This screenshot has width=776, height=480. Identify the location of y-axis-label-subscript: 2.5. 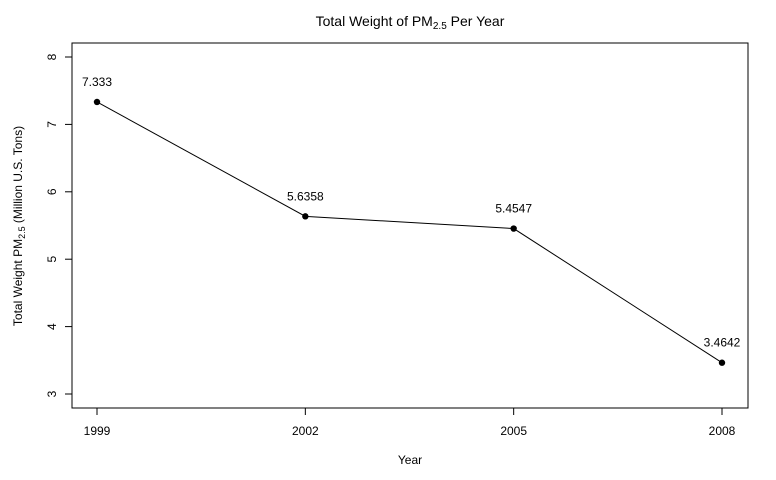
(22, 232).